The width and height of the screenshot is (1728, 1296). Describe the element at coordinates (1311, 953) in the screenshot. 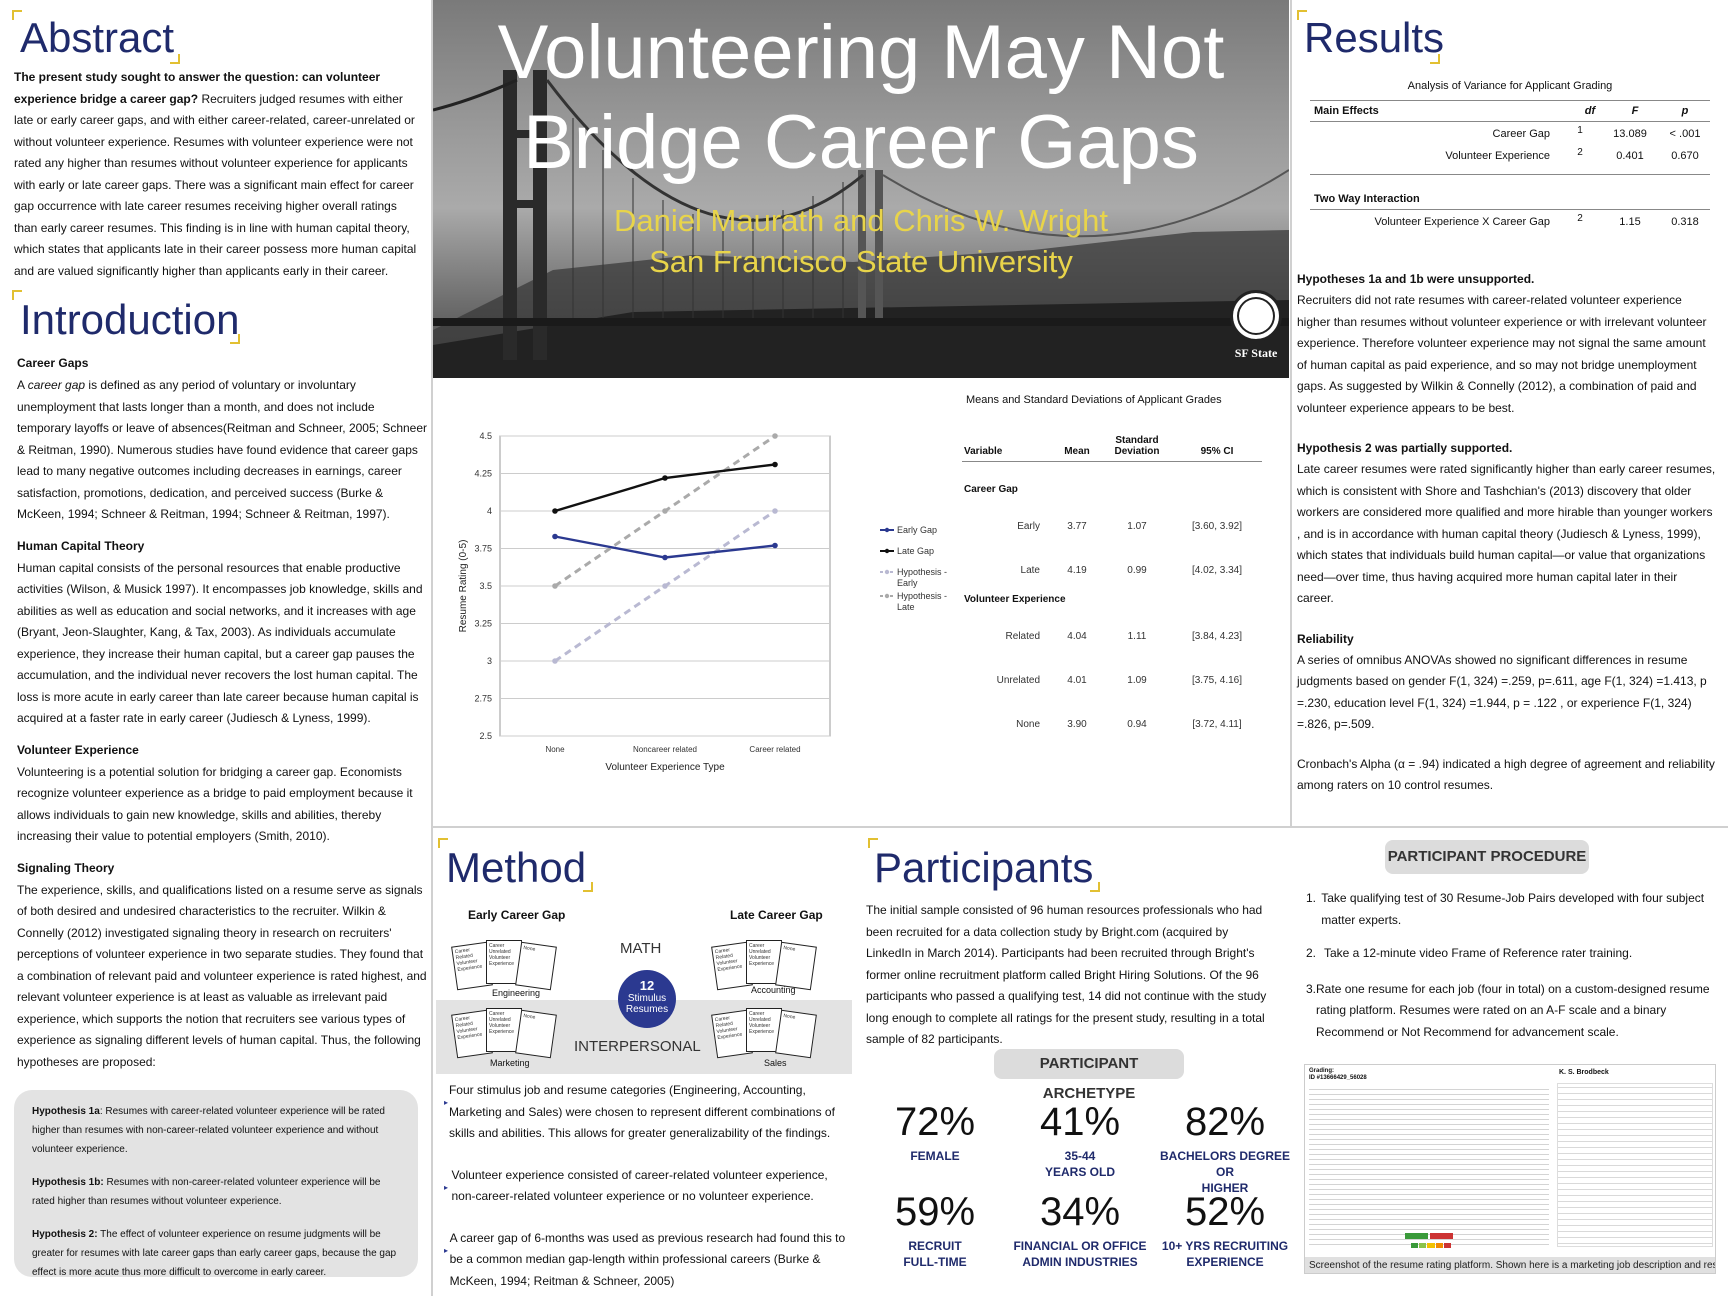

I see `step-2-number: 2.` at that location.